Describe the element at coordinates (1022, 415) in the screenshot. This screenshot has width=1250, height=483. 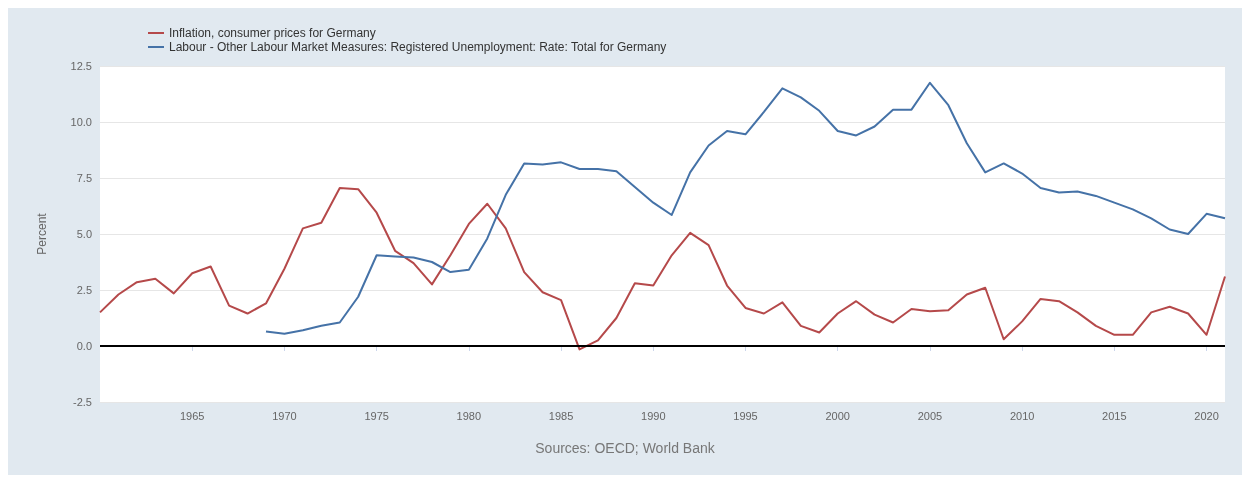
I see `x-tick-label: 2010` at that location.